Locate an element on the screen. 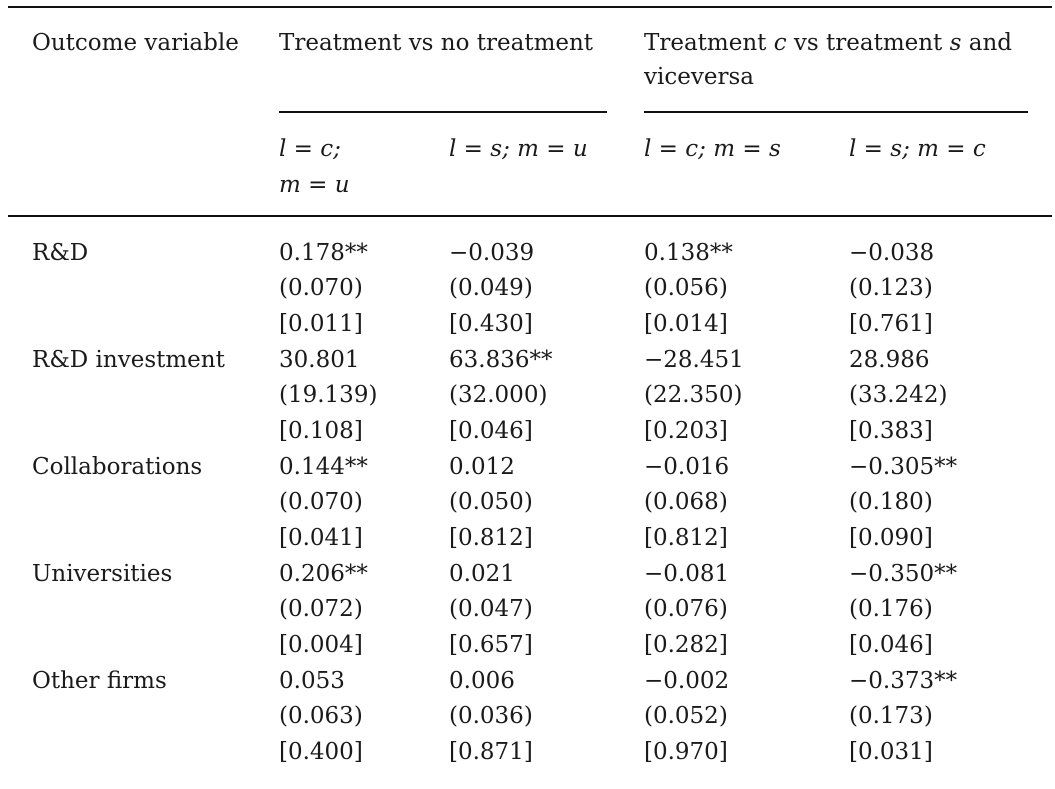 The image size is (1055, 789). subcol4-header: l = s; m = c is located at coordinates (917, 149).